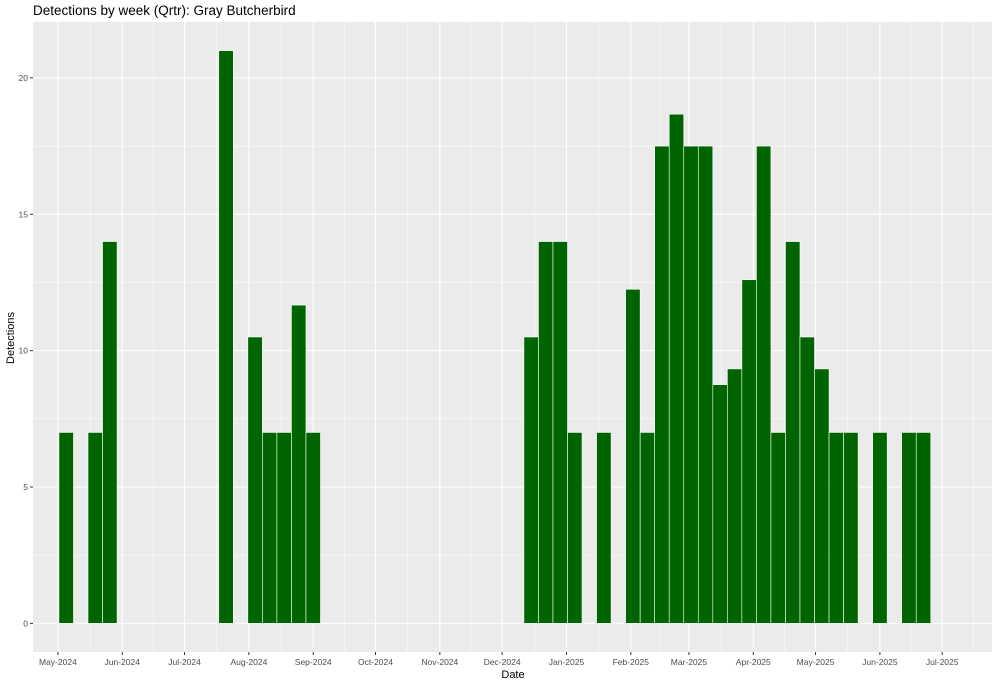 This screenshot has height=685, width=1000. I want to click on x-tick-label: May-2025, so click(816, 662).